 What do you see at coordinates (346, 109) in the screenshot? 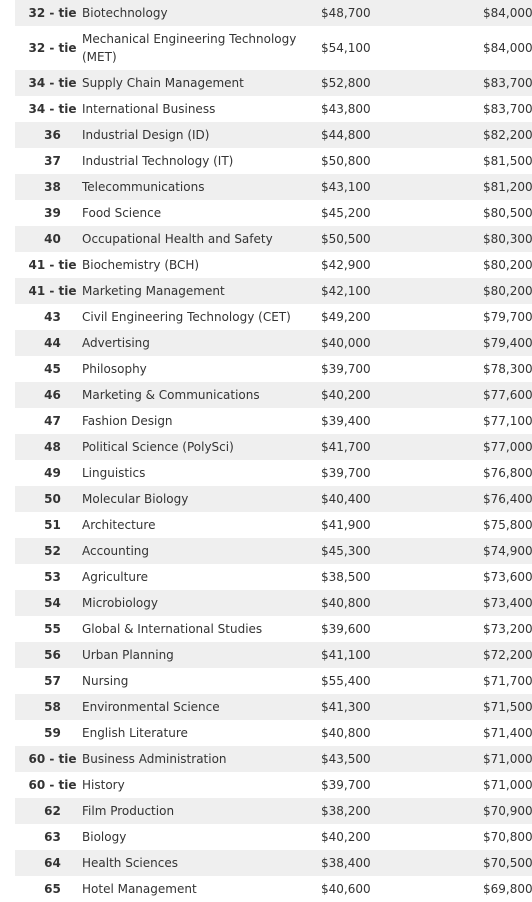
I see `early-career-pay-cell: $43,800` at bounding box center [346, 109].